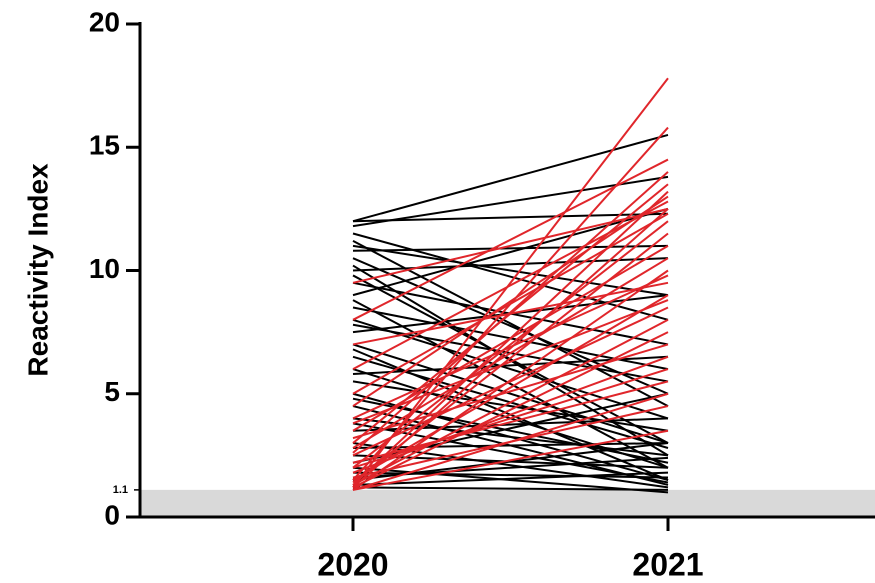  Describe the element at coordinates (112, 391) in the screenshot. I see `y-tick-label: 5` at that location.